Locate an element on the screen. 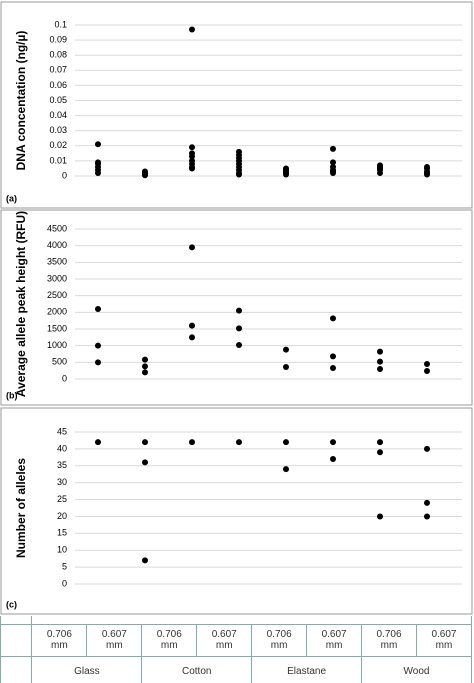  group-cell: Elastane is located at coordinates (307, 669).